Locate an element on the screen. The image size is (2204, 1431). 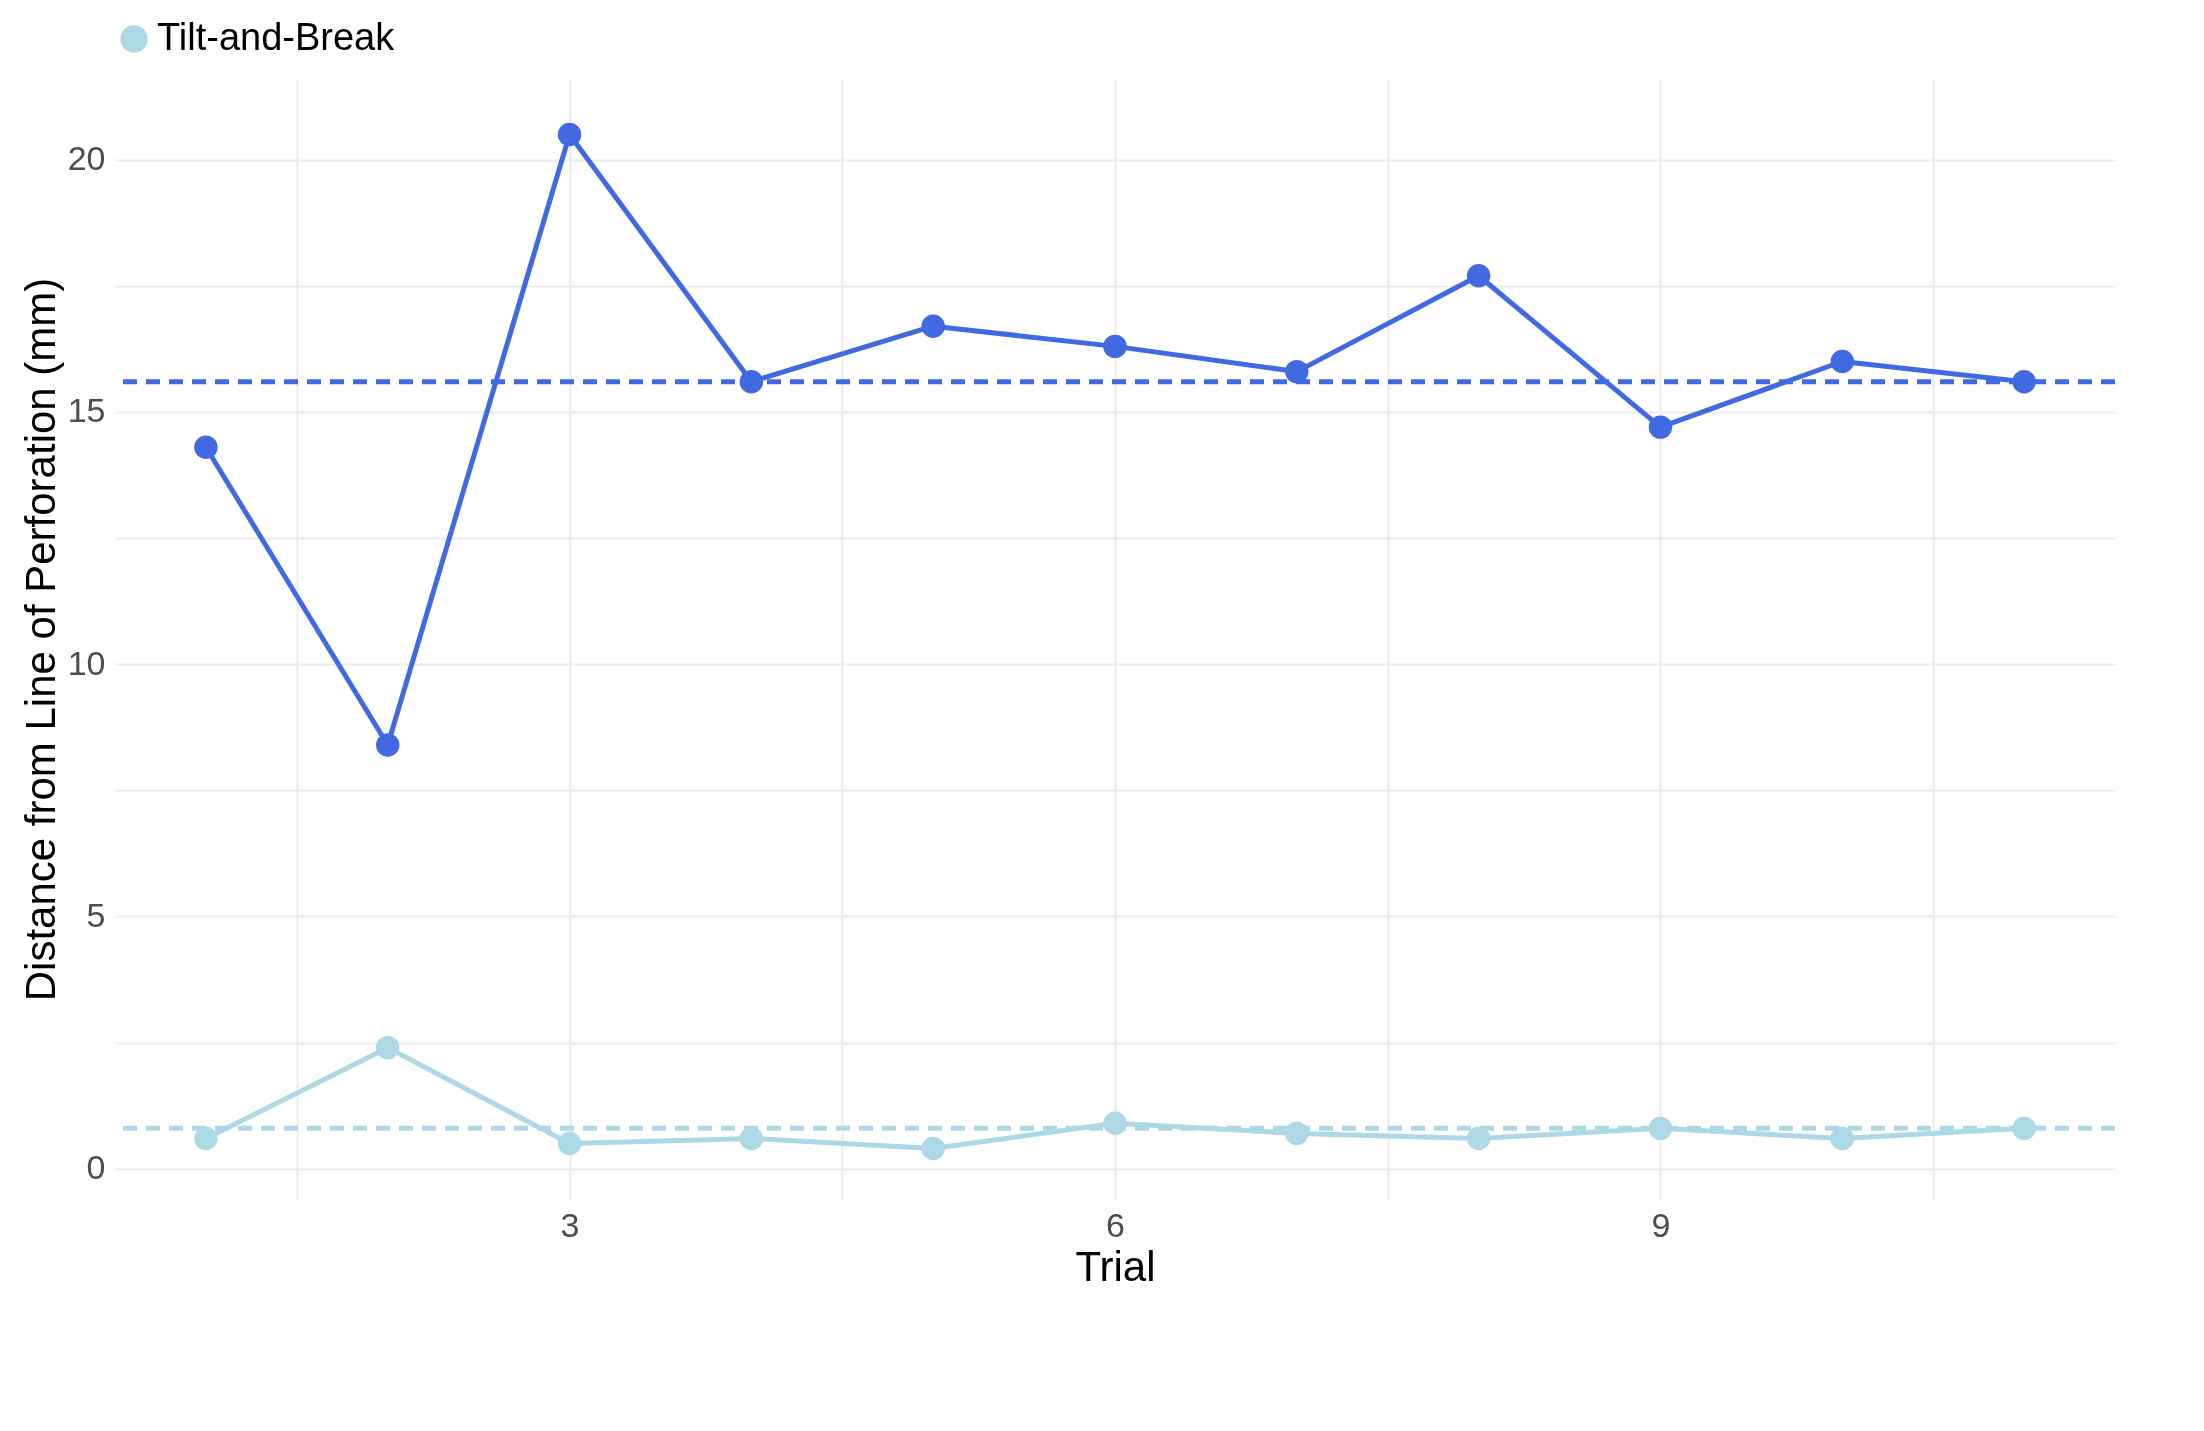
y-tick-label: 10 is located at coordinates (86, 662).